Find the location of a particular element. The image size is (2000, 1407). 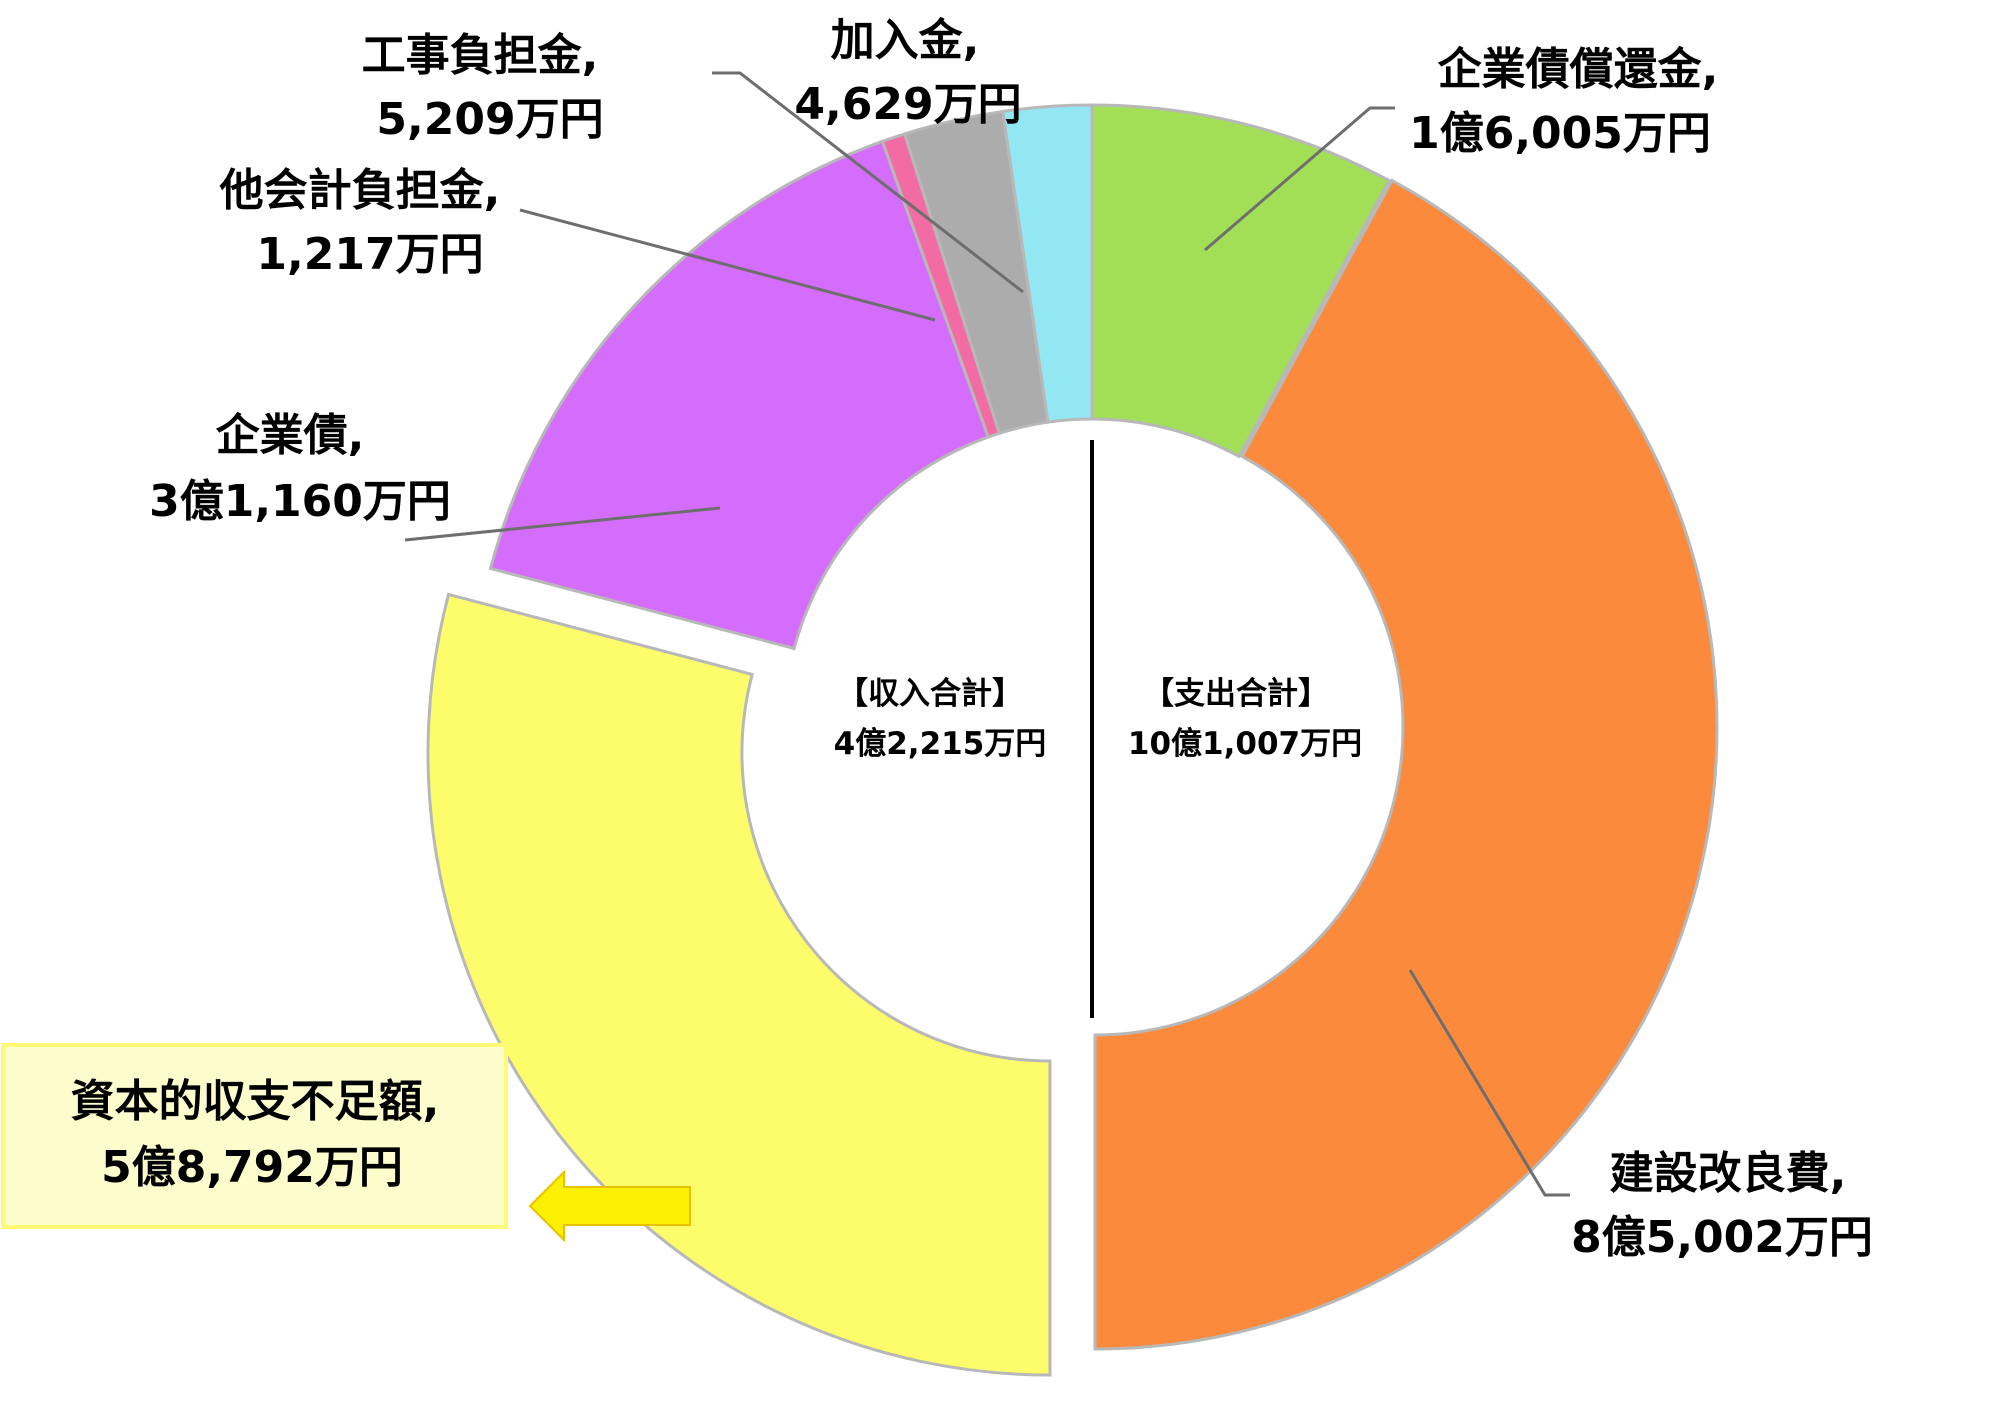

leader-construction is located at coordinates (1489, 1083).